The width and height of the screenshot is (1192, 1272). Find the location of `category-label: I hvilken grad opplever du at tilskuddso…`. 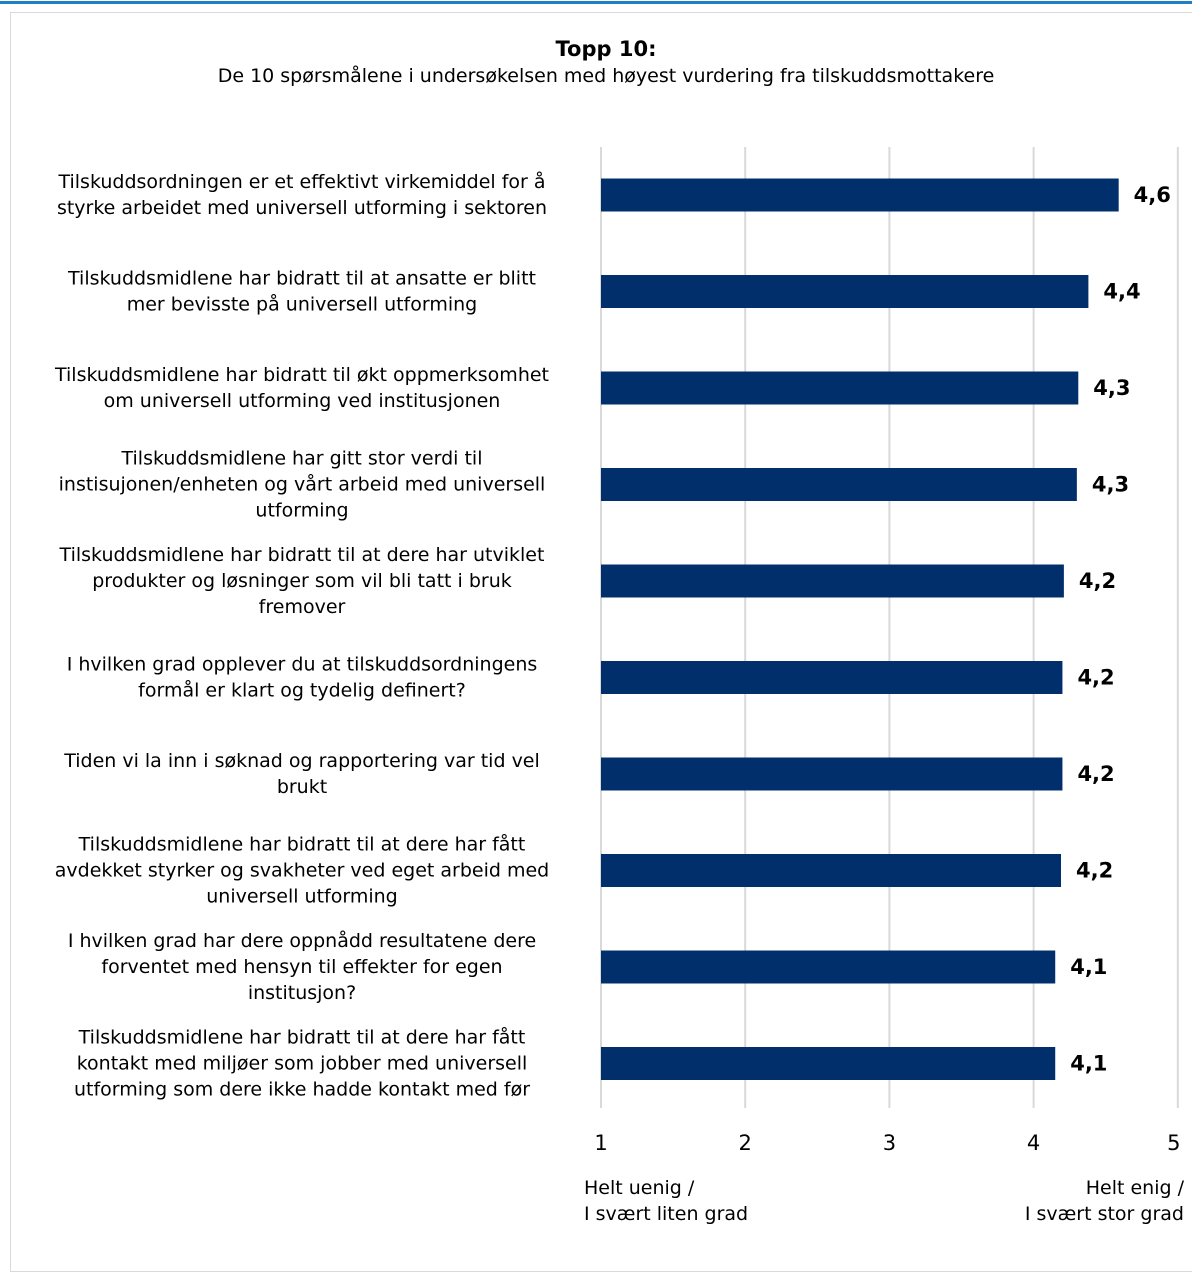

category-label: I hvilken grad opplever du at tilskuddso… is located at coordinates (302, 678).